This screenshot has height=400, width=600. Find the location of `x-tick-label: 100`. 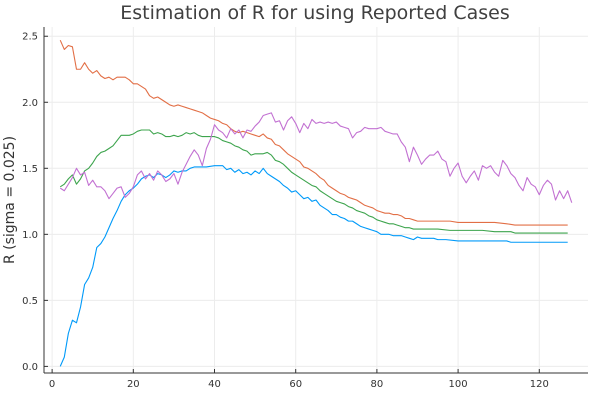

x-tick-label: 100 is located at coordinates (458, 384).